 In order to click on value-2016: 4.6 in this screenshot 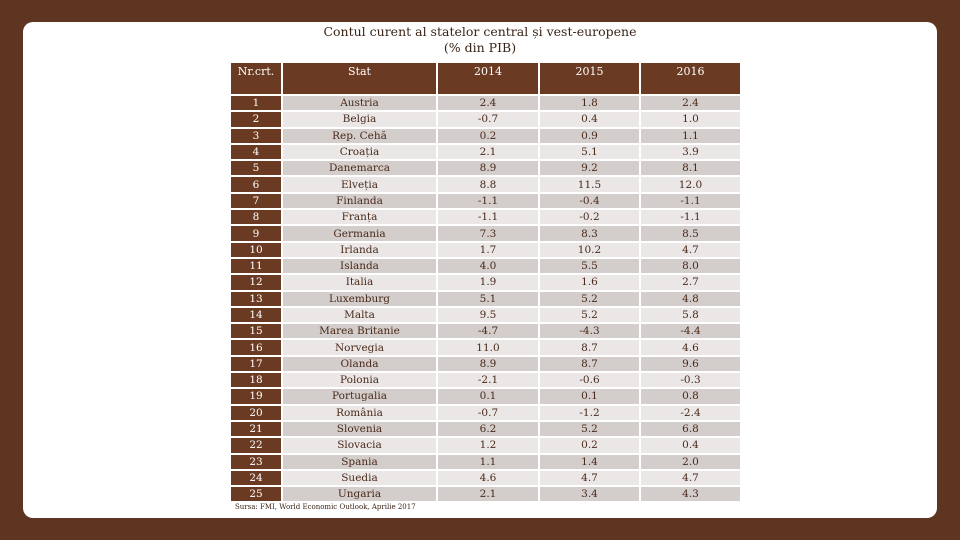, I will do `click(690, 347)`.